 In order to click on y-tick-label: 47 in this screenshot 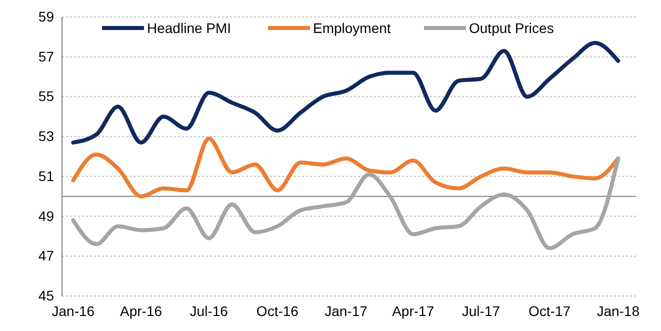, I will do `click(46, 256)`.